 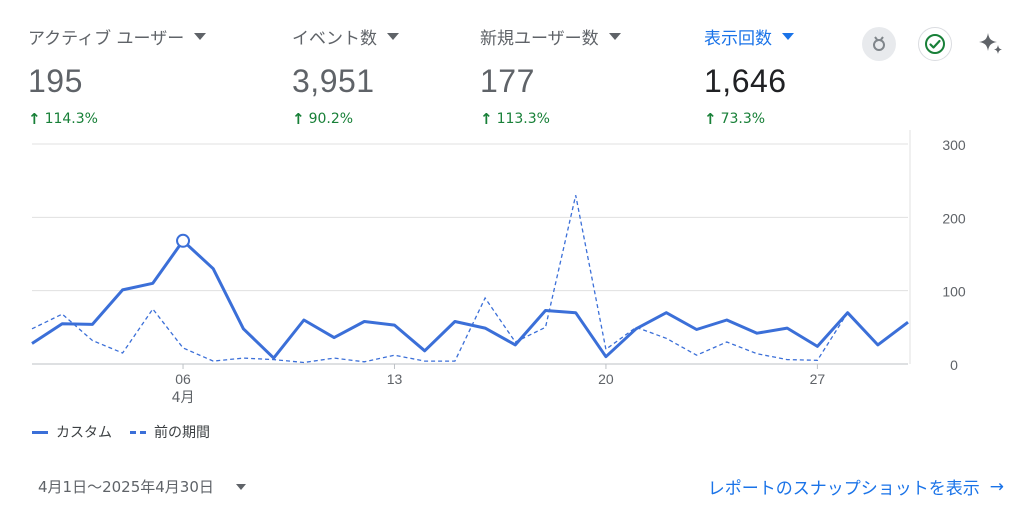 What do you see at coordinates (954, 218) in the screenshot?
I see `y-tick-label: 200` at bounding box center [954, 218].